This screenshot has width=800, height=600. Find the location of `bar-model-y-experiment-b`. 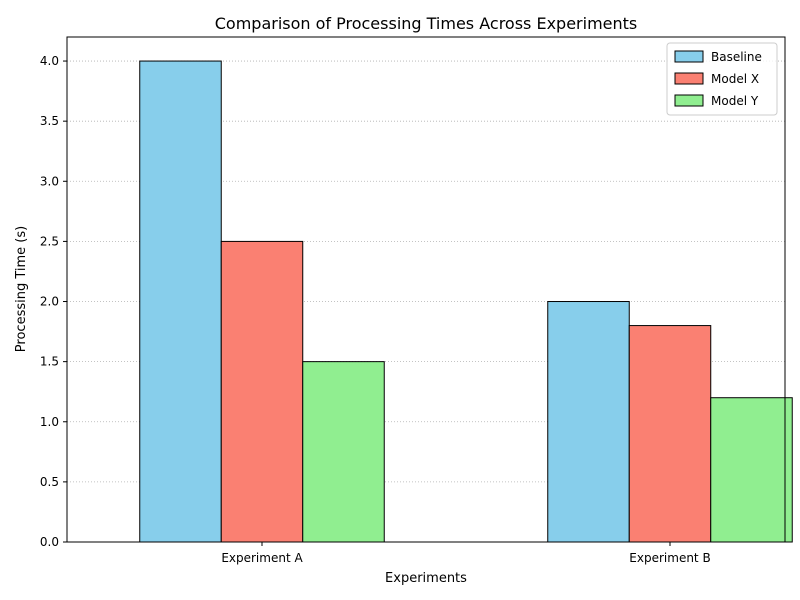

bar-model-y-experiment-b is located at coordinates (751, 470).